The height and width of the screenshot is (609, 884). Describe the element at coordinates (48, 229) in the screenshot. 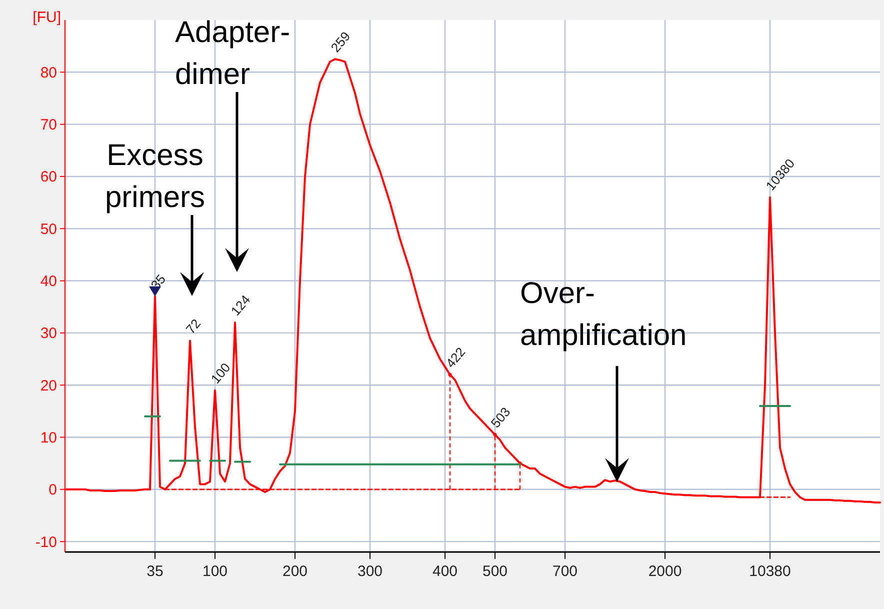

I see `y-tick-label: 50` at that location.